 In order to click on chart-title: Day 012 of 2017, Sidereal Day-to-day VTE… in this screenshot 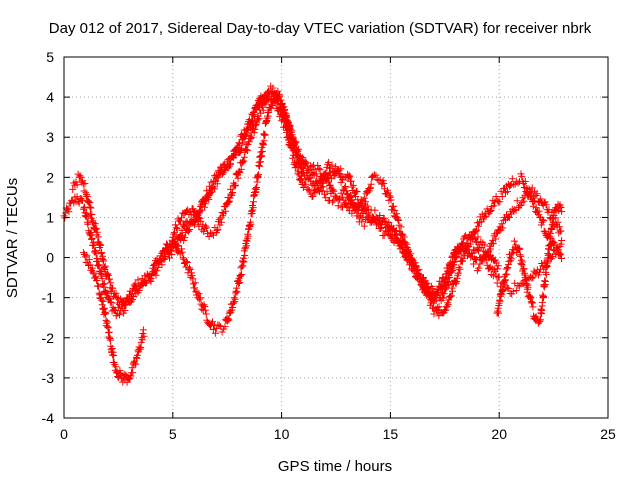, I will do `click(320, 28)`.